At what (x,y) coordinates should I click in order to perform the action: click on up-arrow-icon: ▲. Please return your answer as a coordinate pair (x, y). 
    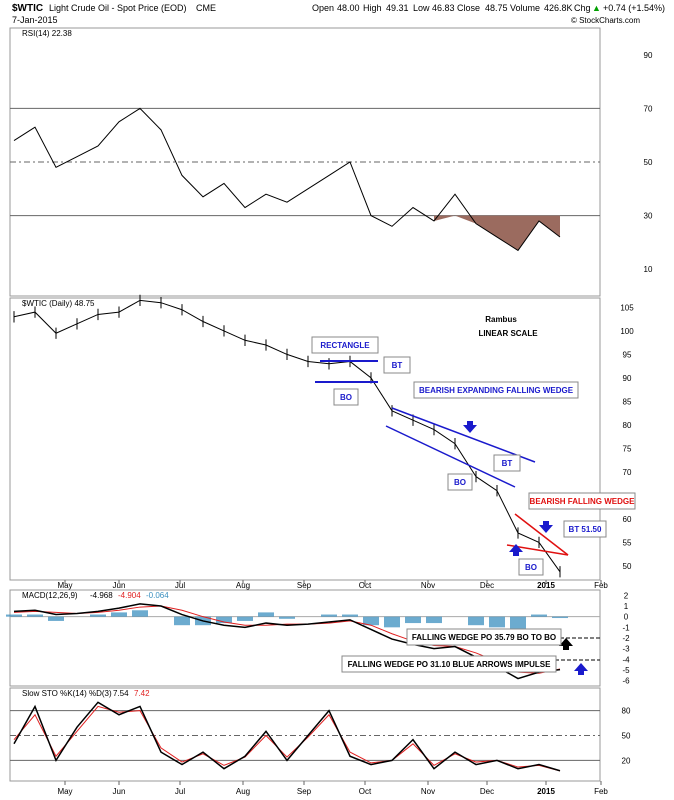
    Looking at the image, I should click on (596, 8).